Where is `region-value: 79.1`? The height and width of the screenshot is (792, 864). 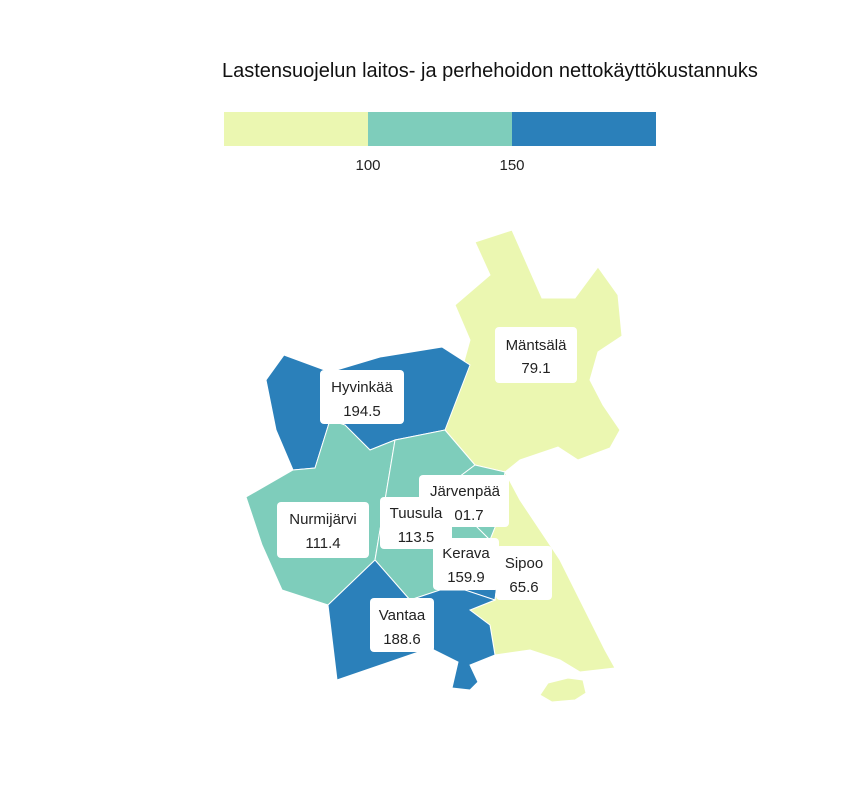
region-value: 79.1 is located at coordinates (535, 368).